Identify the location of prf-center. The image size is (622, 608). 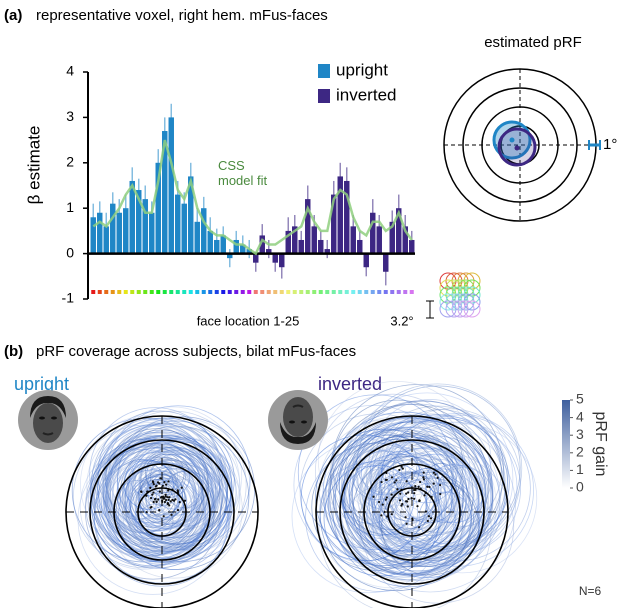
(517, 148).